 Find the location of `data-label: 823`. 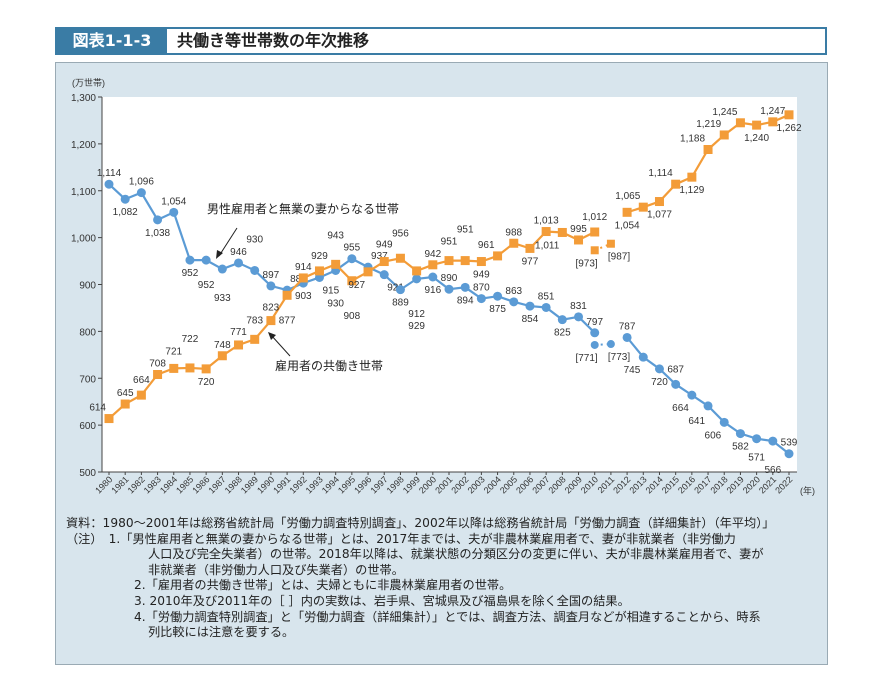

data-label: 823 is located at coordinates (271, 308).